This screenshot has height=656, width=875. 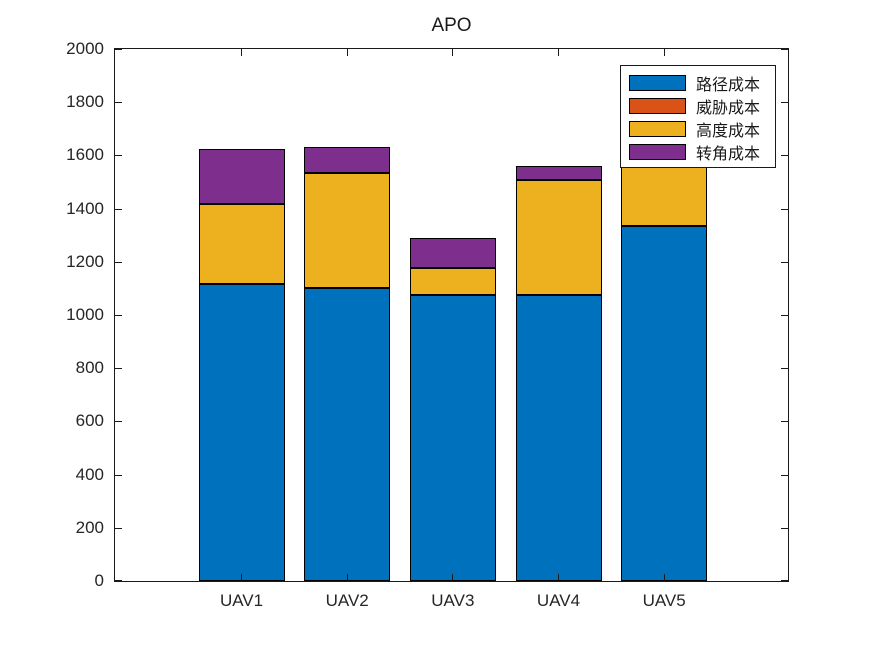 I want to click on legend-item: 高度成本, so click(x=698, y=128).